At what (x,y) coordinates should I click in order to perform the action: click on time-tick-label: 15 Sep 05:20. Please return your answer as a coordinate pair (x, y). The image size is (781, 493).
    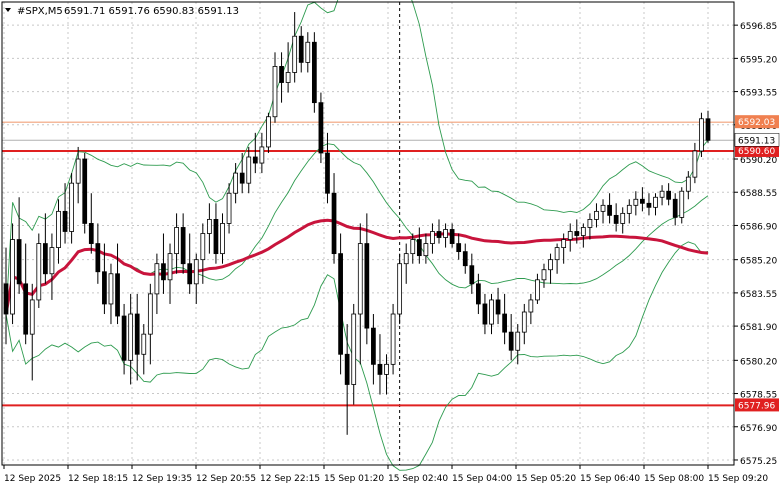
    Looking at the image, I should click on (546, 479).